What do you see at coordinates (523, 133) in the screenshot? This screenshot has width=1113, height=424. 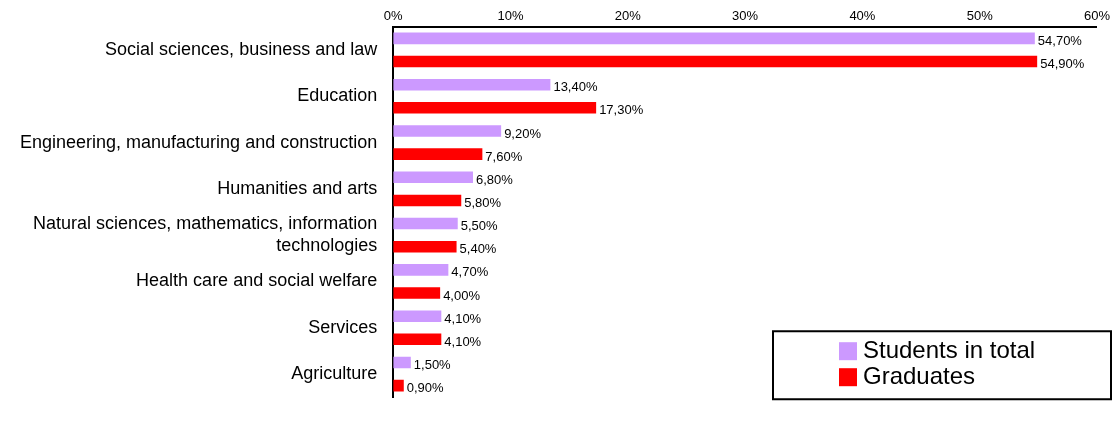 I see `data-label: 9,20%` at bounding box center [523, 133].